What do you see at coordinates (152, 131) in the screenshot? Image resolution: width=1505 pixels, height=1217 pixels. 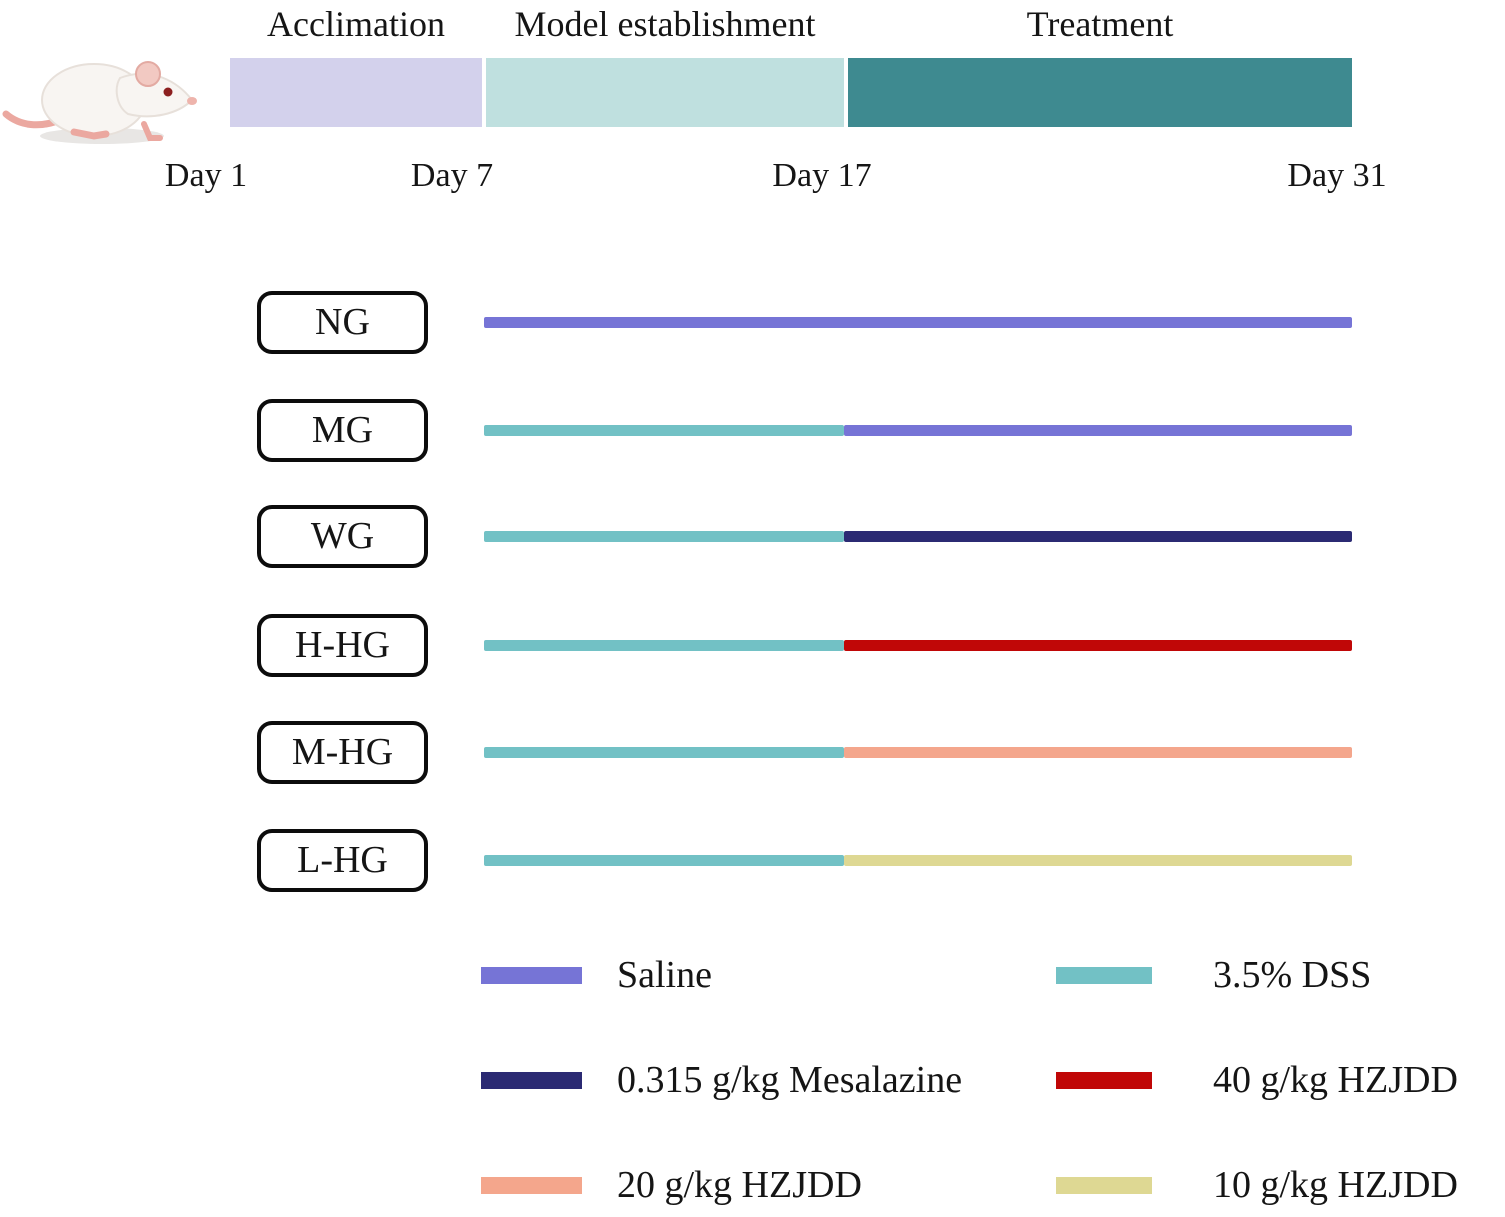 I see `rat-front-leg` at bounding box center [152, 131].